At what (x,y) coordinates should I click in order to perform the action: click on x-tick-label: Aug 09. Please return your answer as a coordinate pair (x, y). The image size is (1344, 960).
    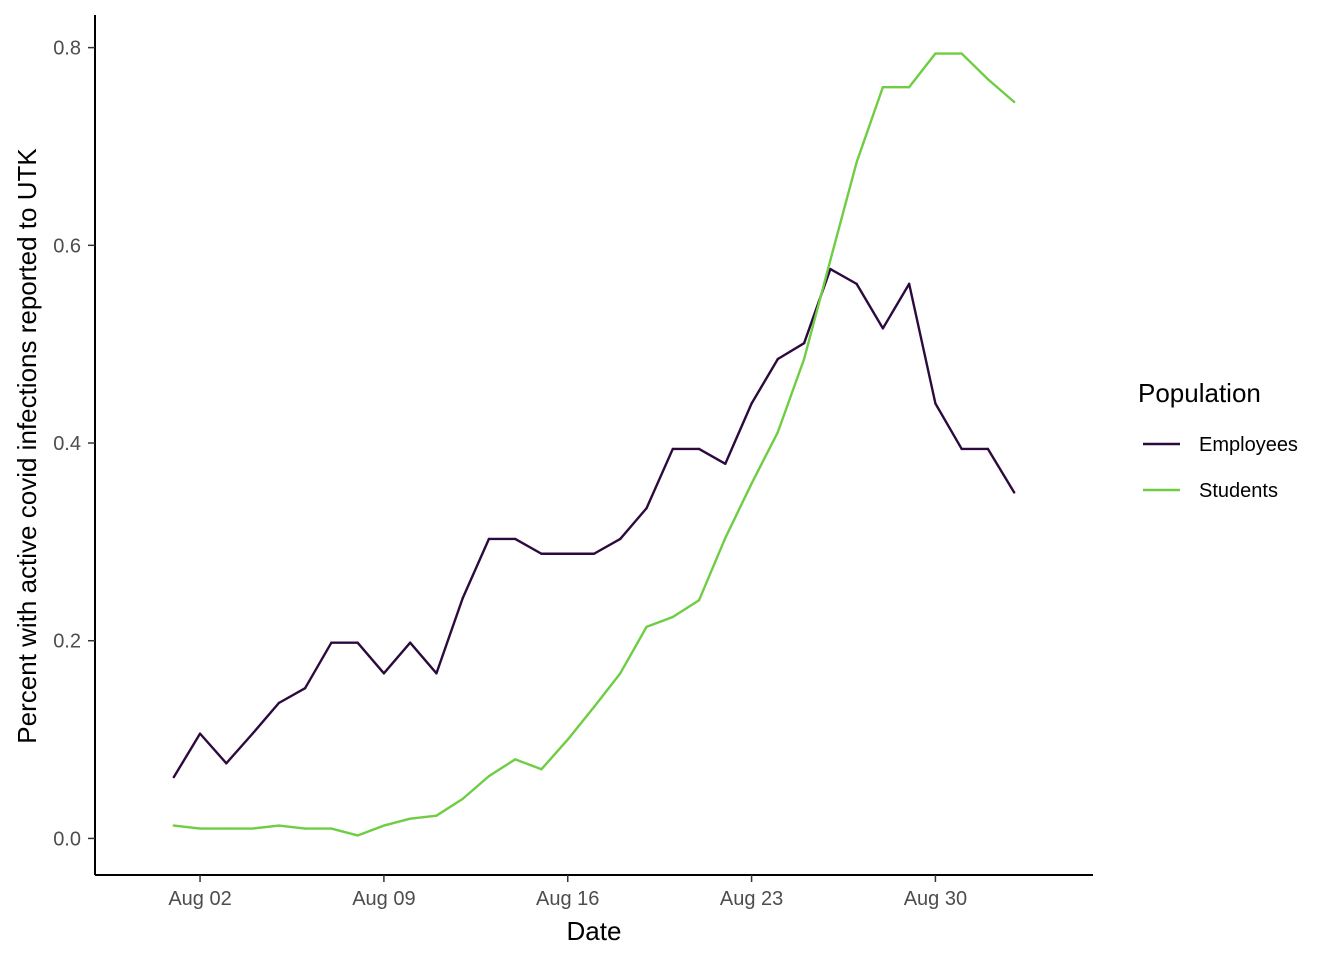
    Looking at the image, I should click on (383, 899).